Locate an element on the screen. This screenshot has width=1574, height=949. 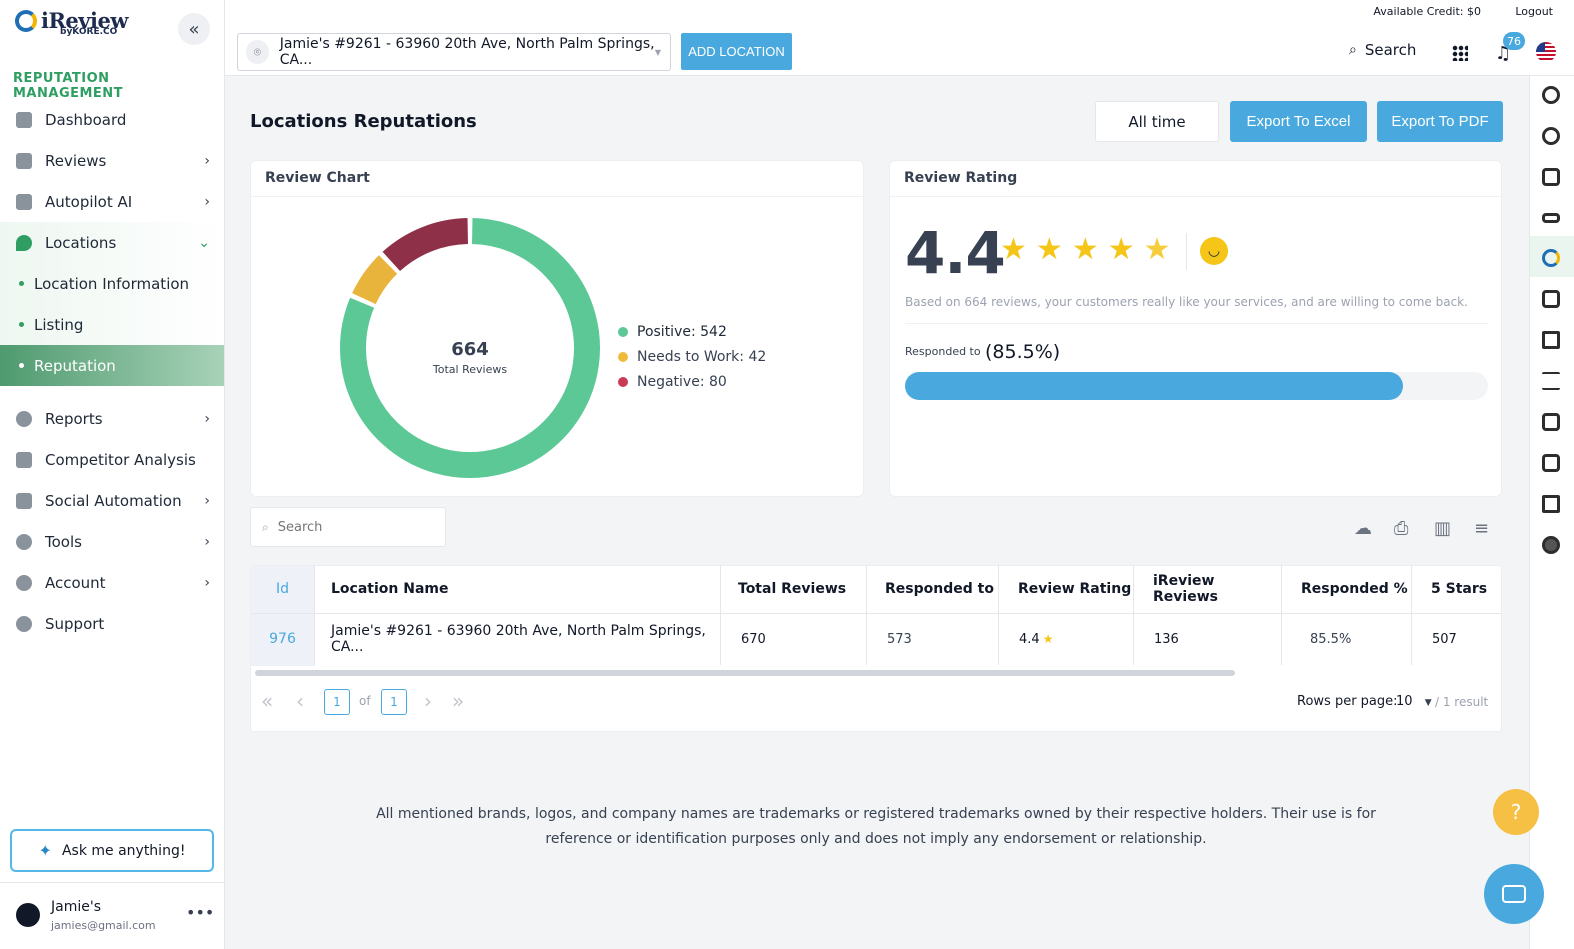
rail-stripes-icon is located at coordinates (1551, 463).